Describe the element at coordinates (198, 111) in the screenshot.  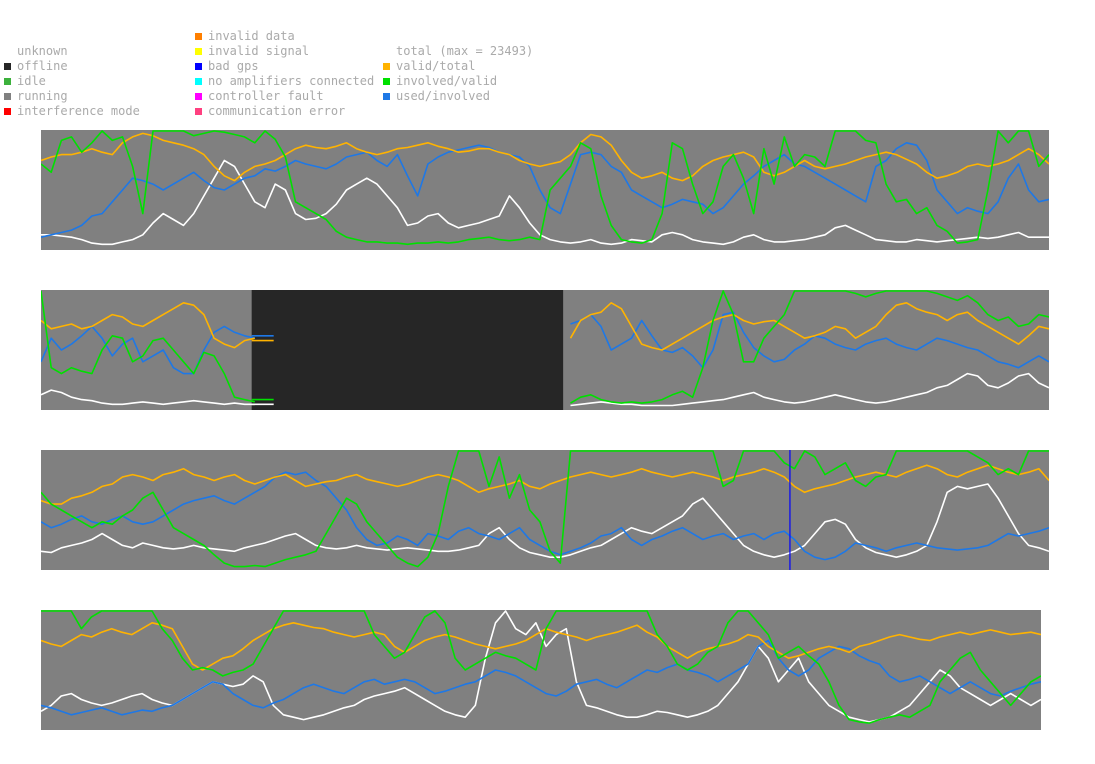
I see `legend-swatch-communication-error` at that location.